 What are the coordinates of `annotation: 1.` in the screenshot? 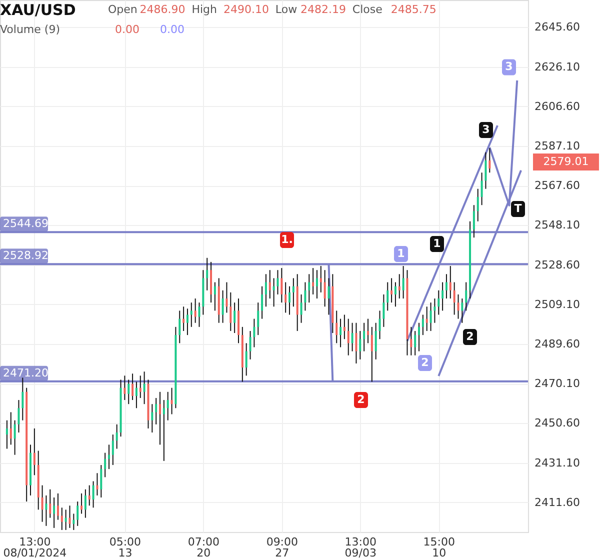 It's located at (287, 239).